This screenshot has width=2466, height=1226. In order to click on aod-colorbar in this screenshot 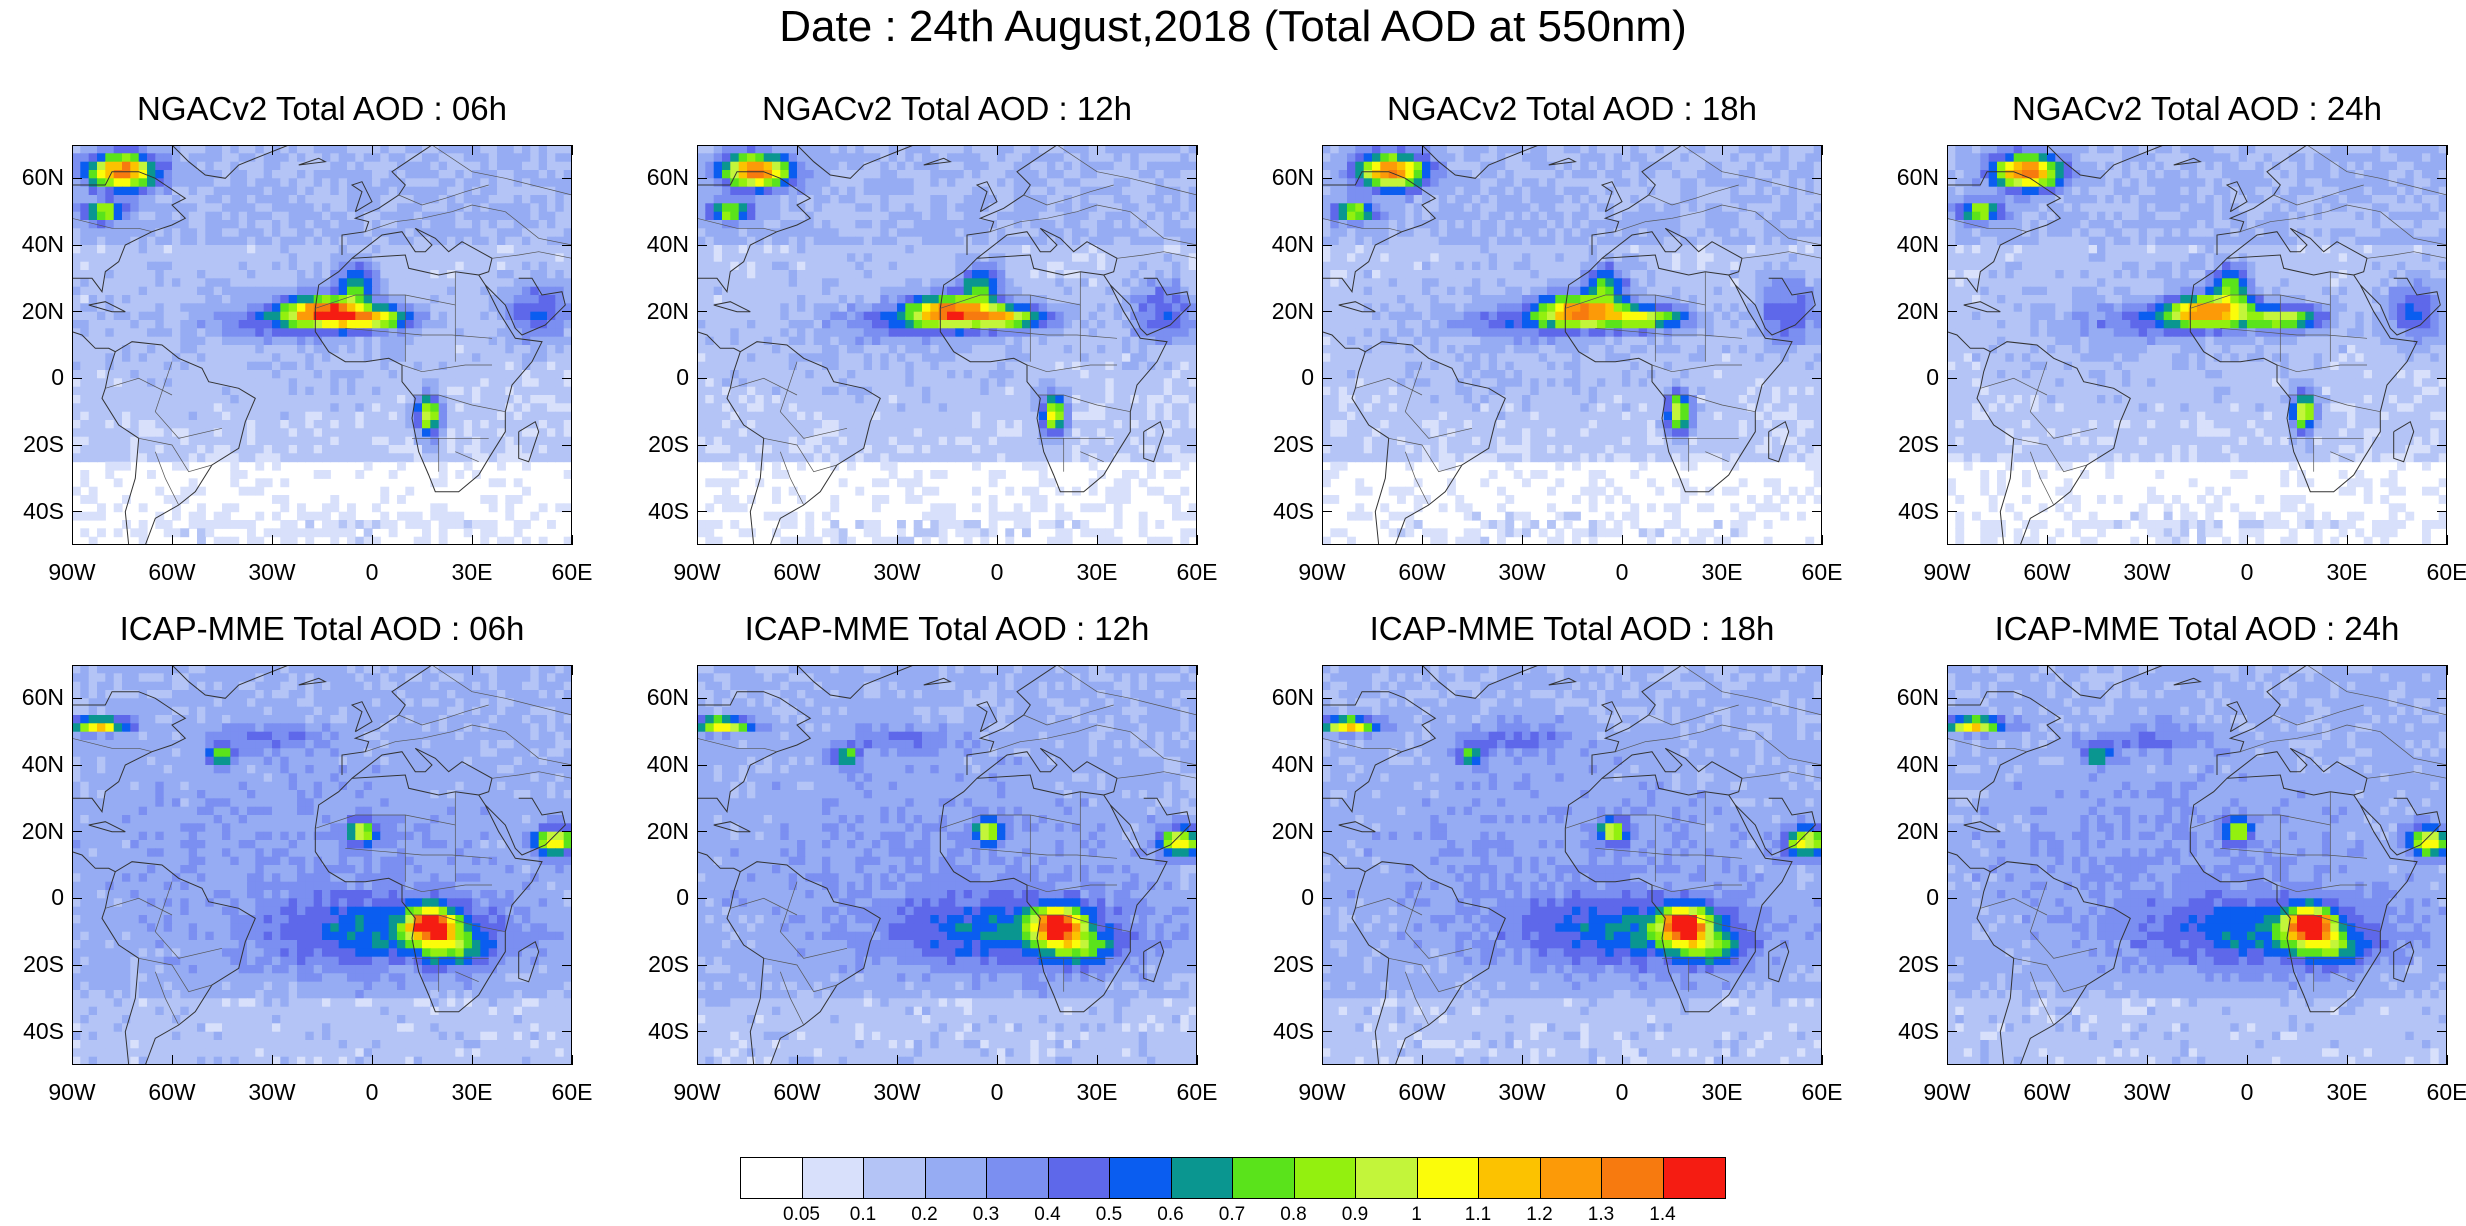, I will do `click(1233, 1178)`.